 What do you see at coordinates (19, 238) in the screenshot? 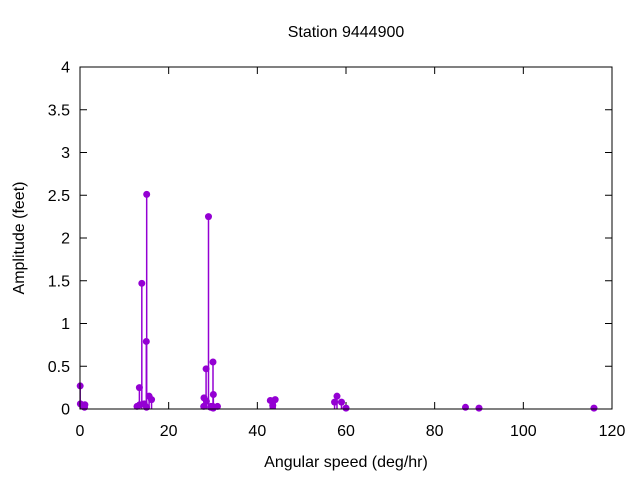
I see `y-axis-label: Amplitude (feet)` at bounding box center [19, 238].